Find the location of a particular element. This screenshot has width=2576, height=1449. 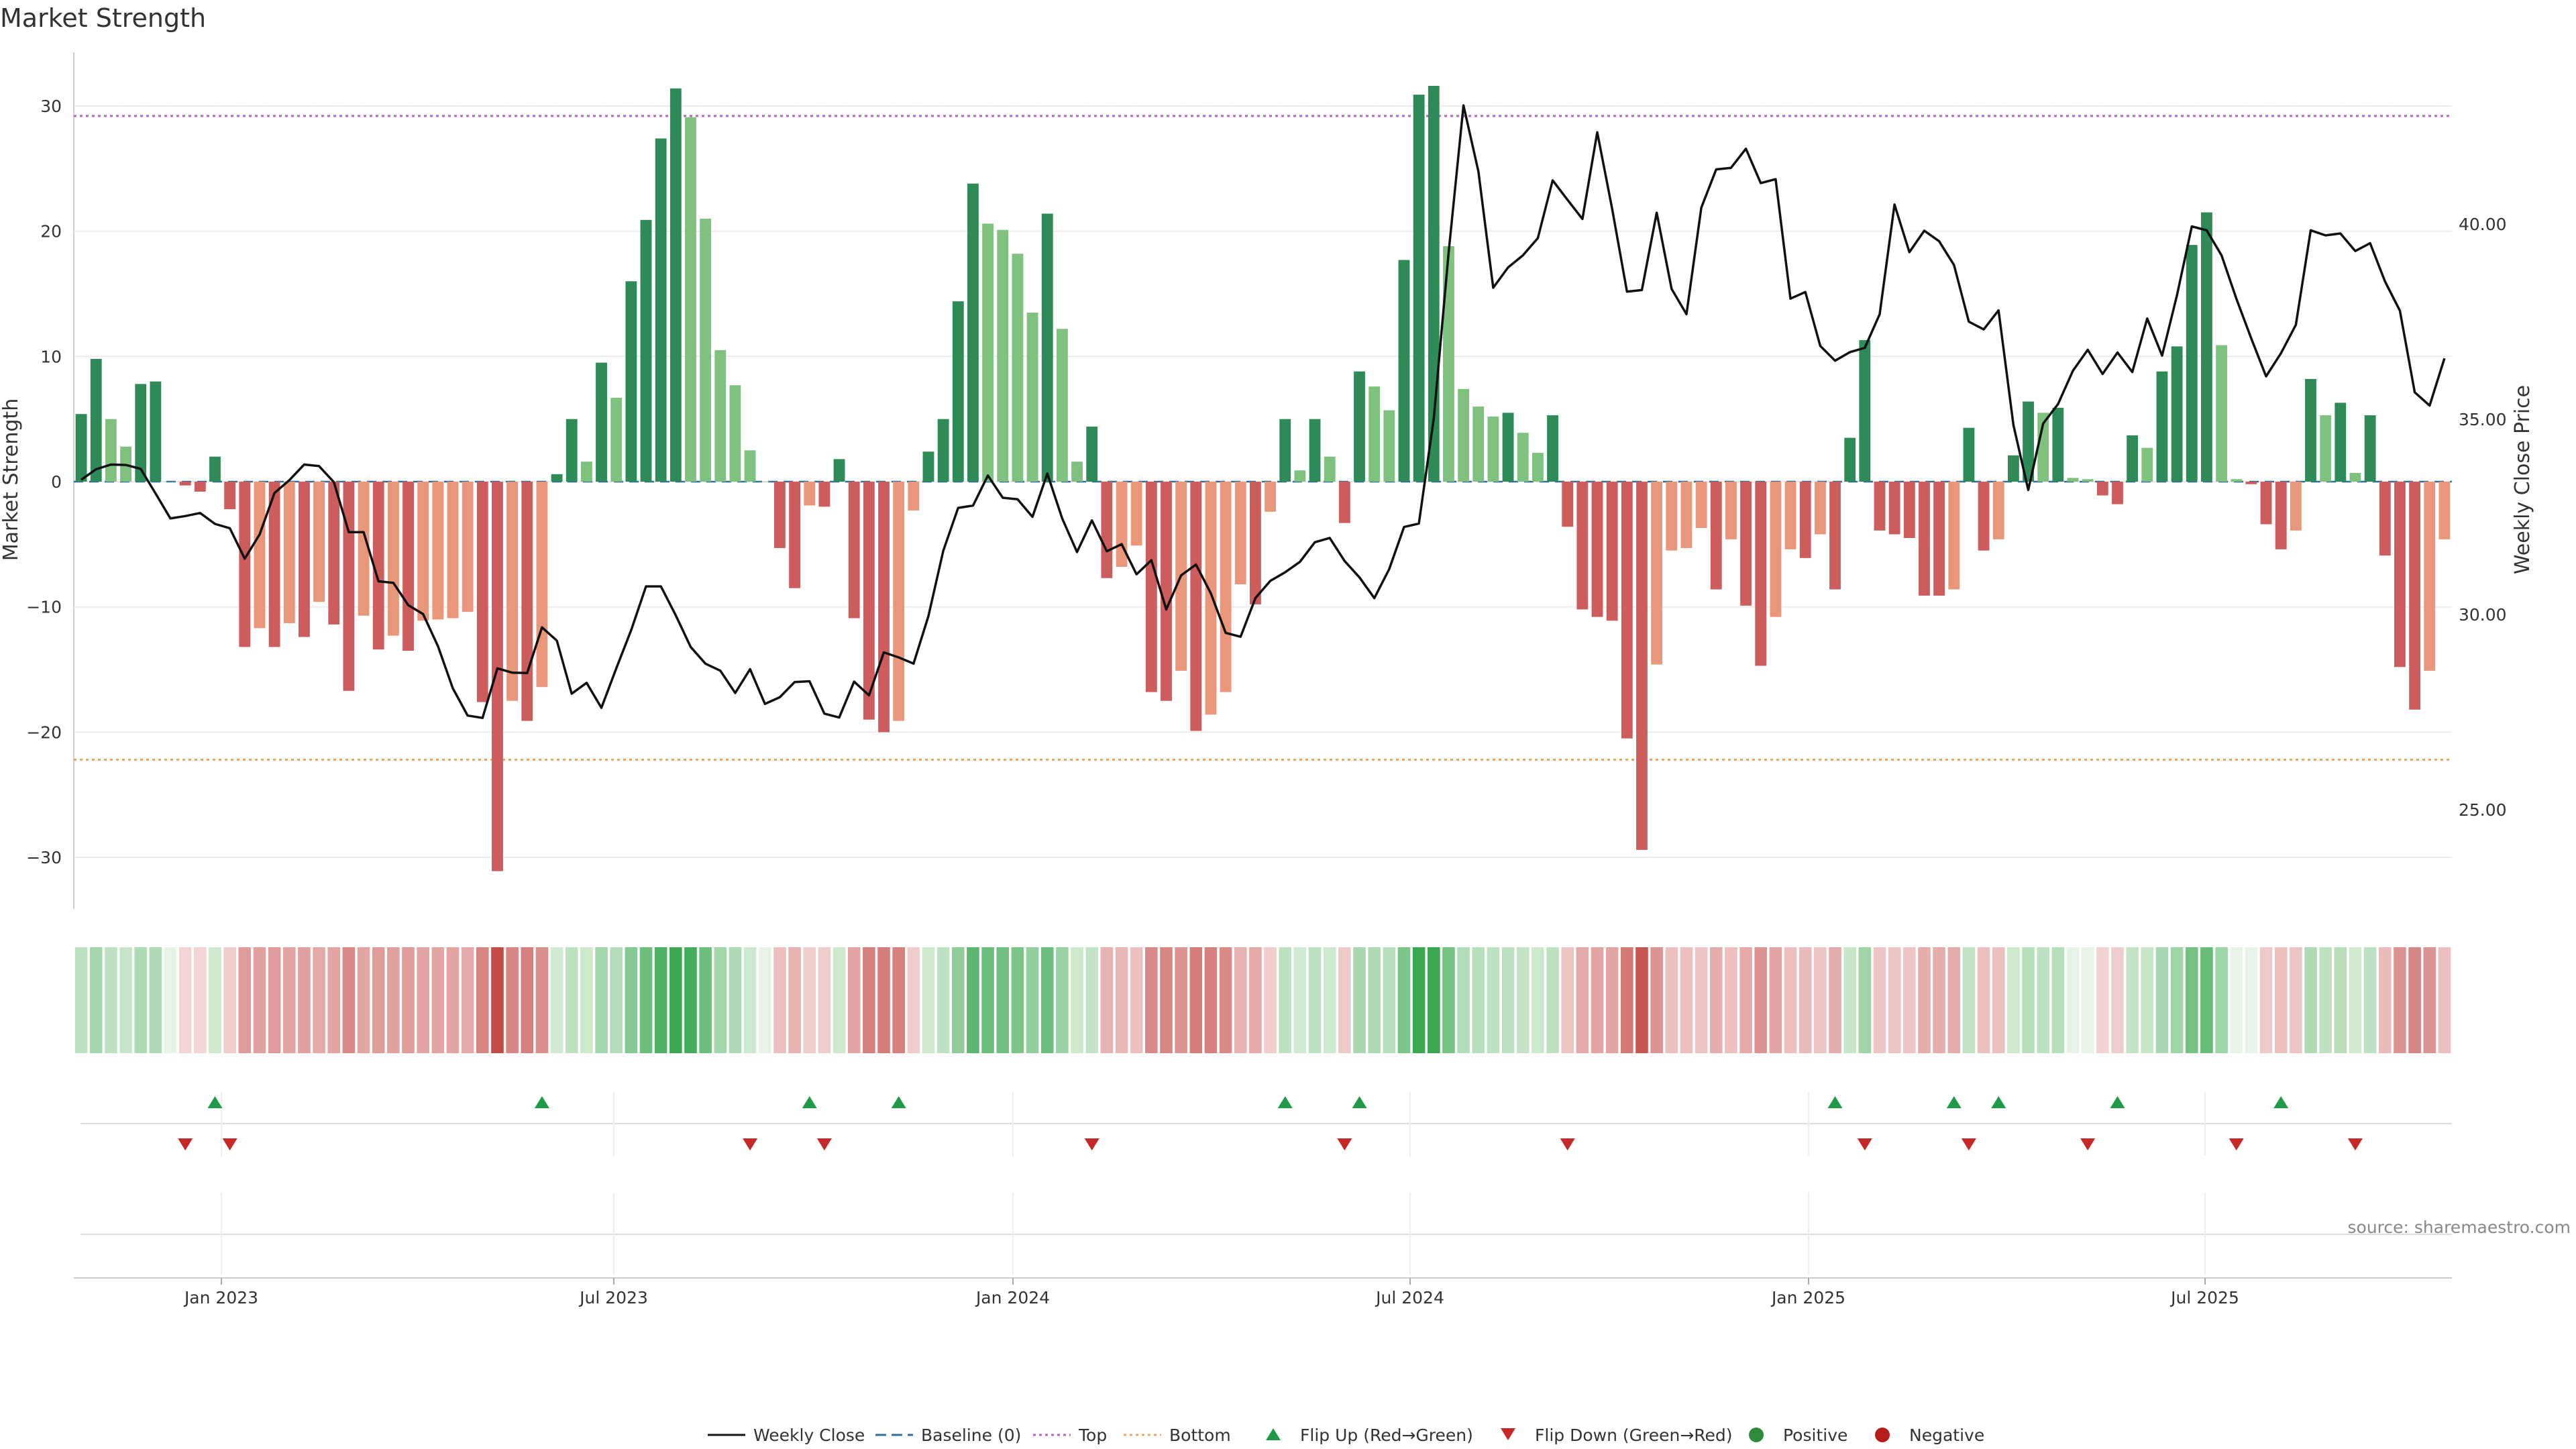

x-tick-label: Jan 2023 is located at coordinates (220, 1297).